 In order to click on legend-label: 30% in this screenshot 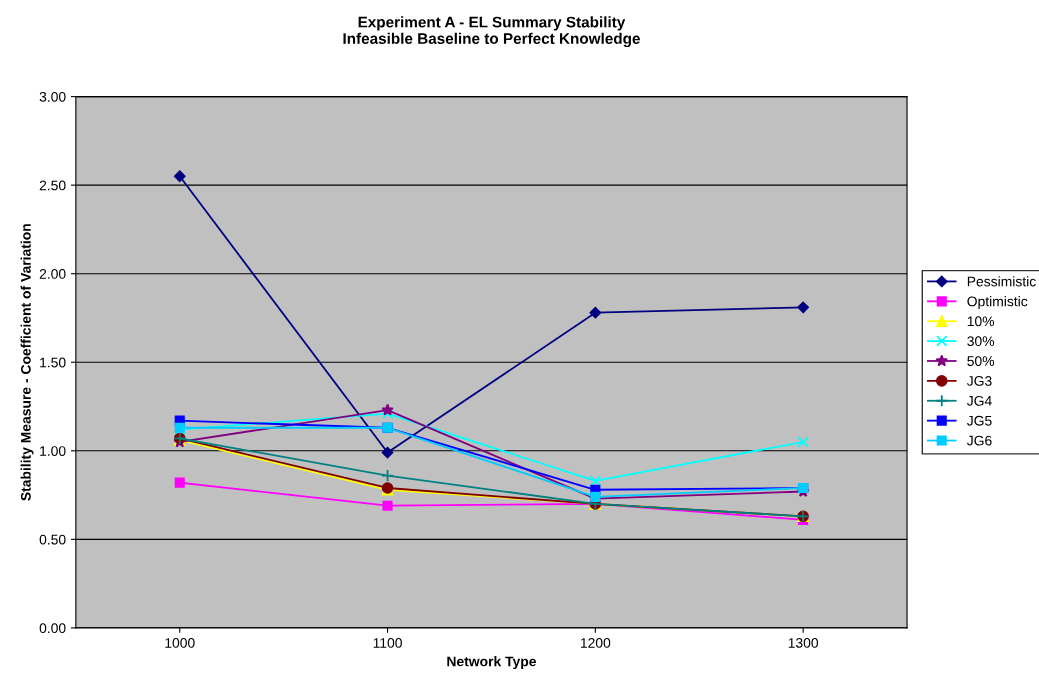, I will do `click(981, 341)`.